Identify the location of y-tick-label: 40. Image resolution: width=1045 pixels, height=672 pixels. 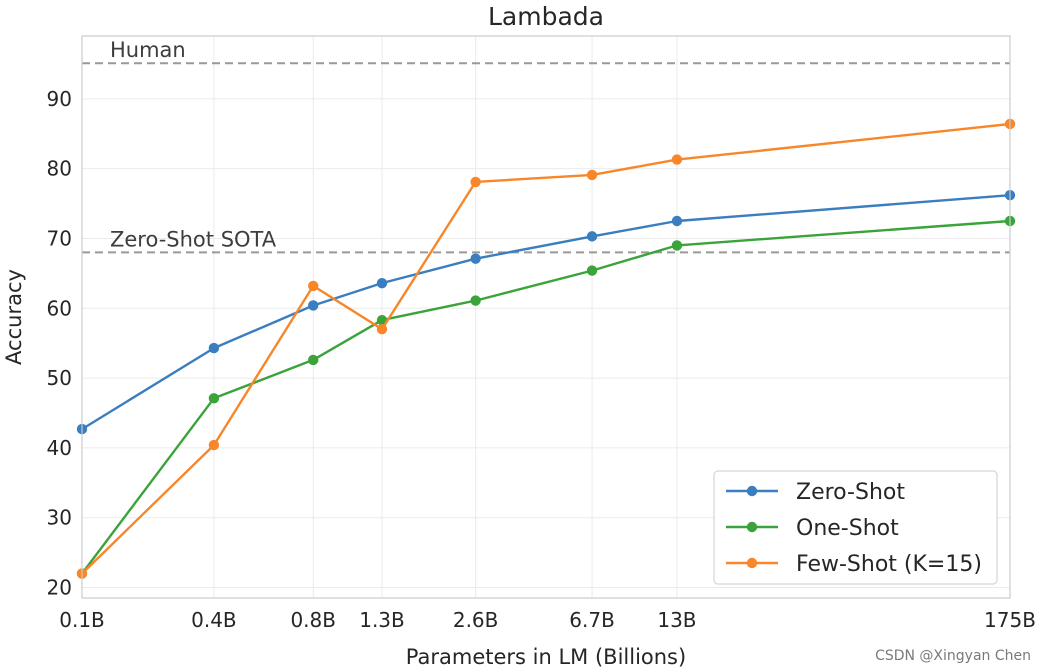
(59, 448).